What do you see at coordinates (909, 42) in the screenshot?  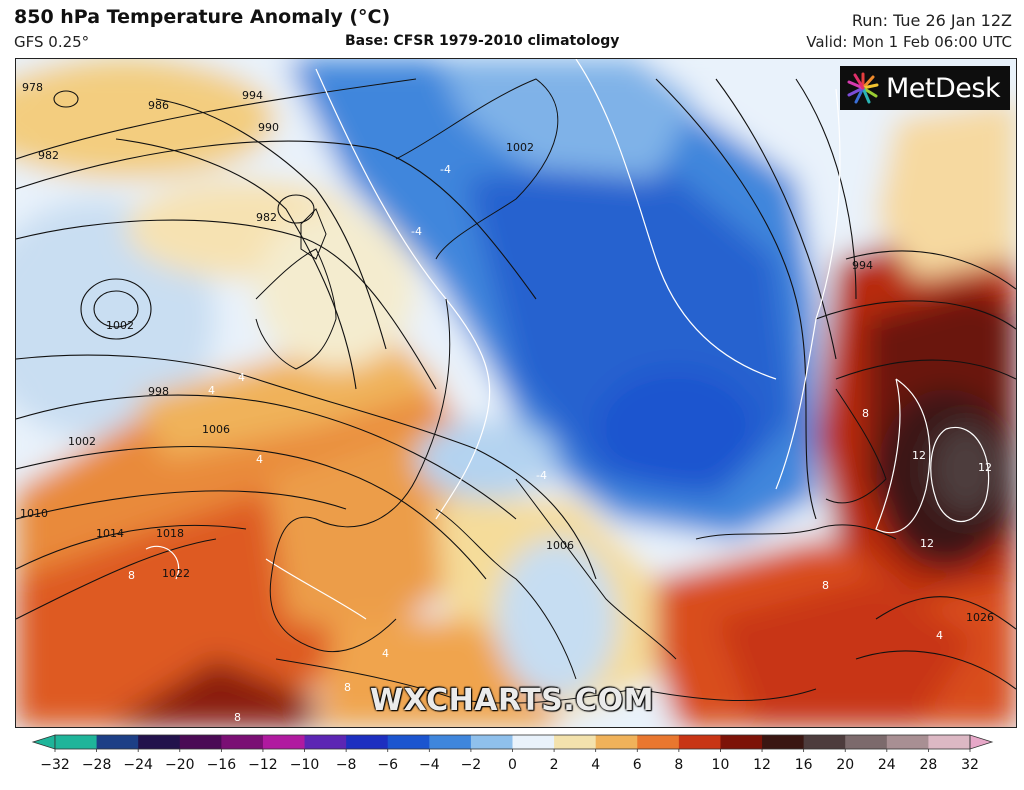 I see `valid-time-label: Valid: Mon 1 Feb 06:00 UTC` at bounding box center [909, 42].